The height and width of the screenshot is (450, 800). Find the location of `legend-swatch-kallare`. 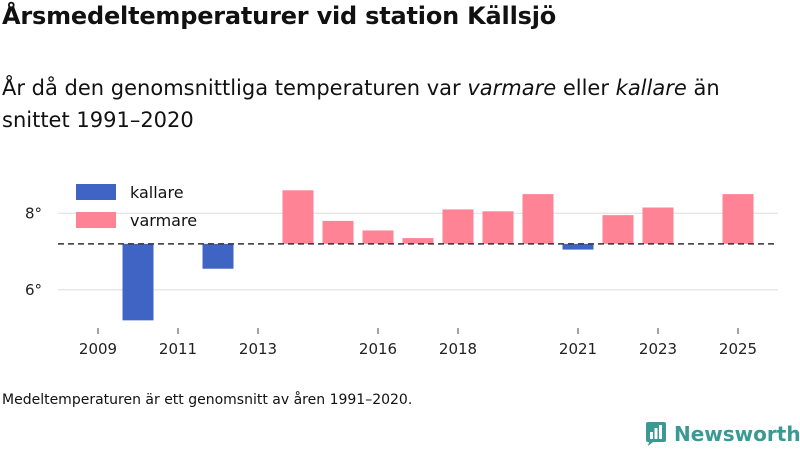

legend-swatch-kallare is located at coordinates (96, 192).